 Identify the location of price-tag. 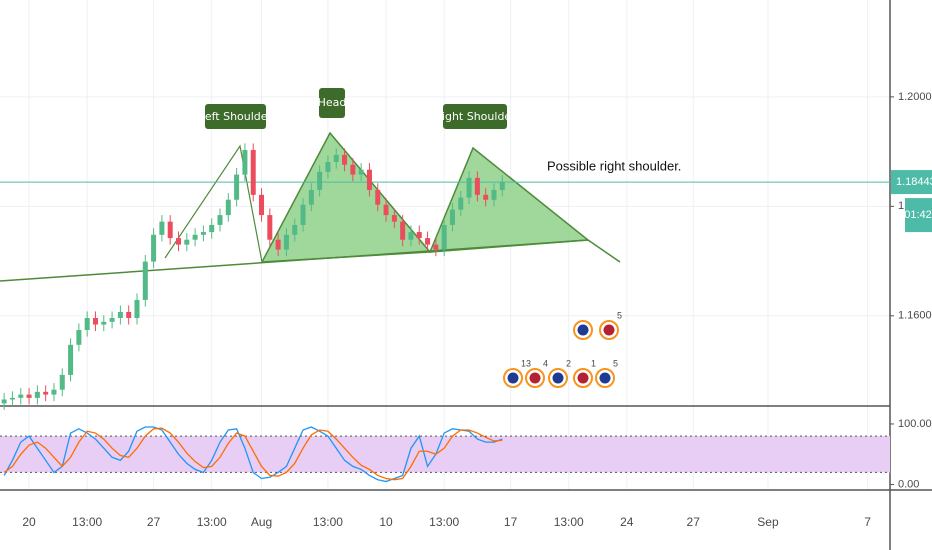
(911, 182).